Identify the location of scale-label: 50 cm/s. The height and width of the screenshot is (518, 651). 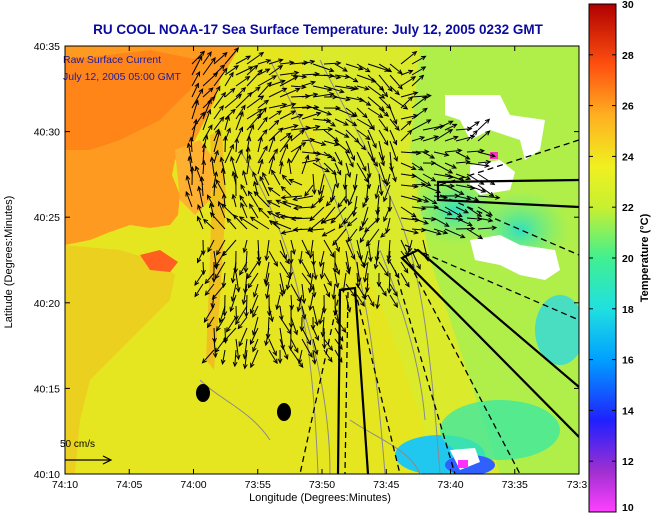
(77, 444).